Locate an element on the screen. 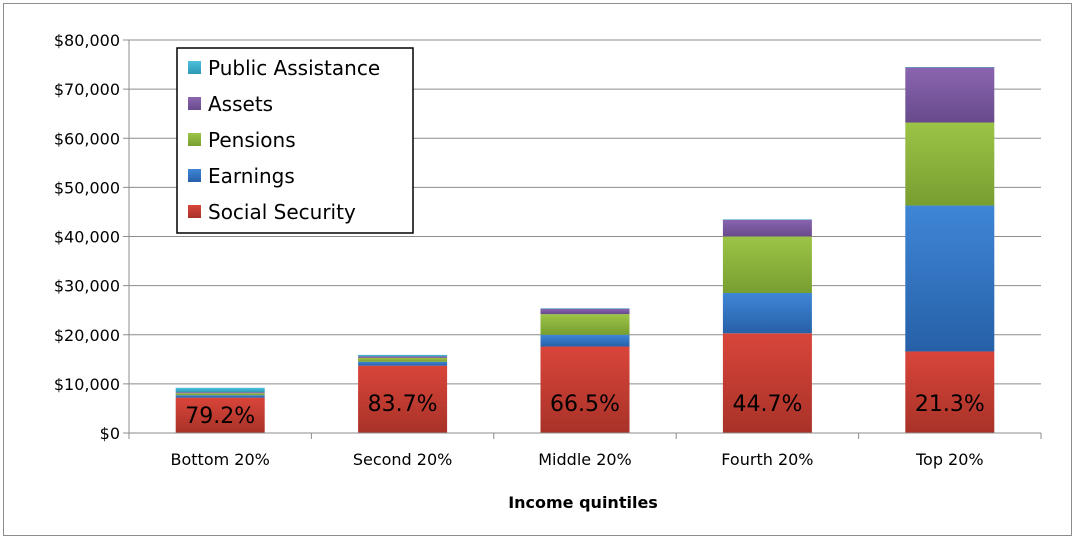 The width and height of the screenshot is (1075, 539). legend-label: Social Security is located at coordinates (282, 212).